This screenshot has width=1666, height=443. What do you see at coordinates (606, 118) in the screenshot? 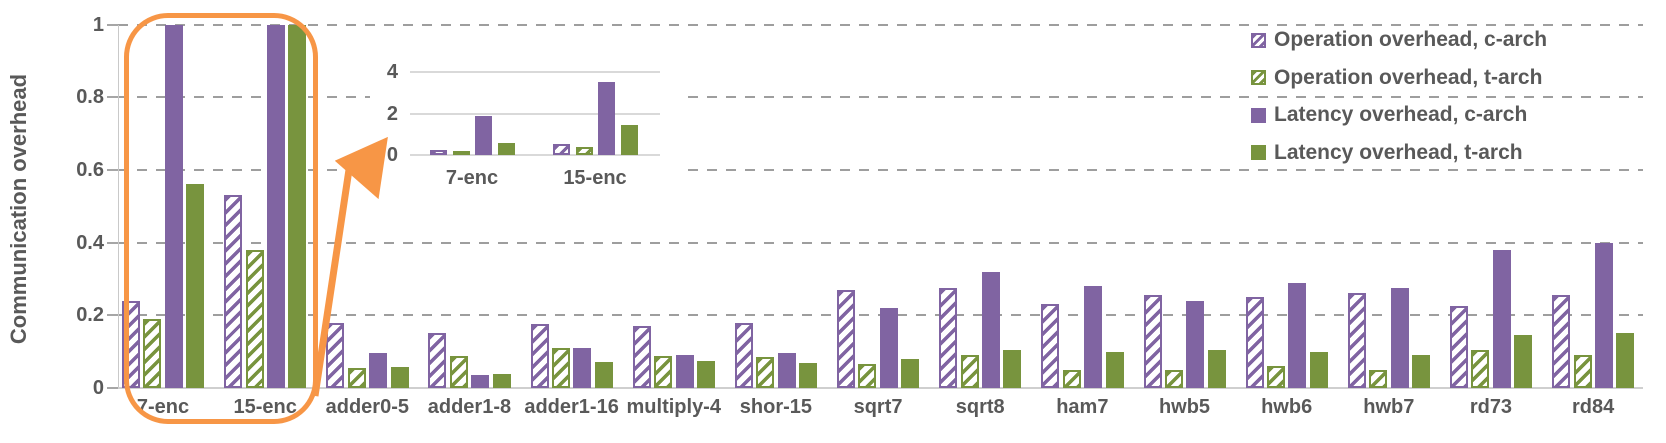
I see `inset-bar-lat-c-15-enc` at bounding box center [606, 118].